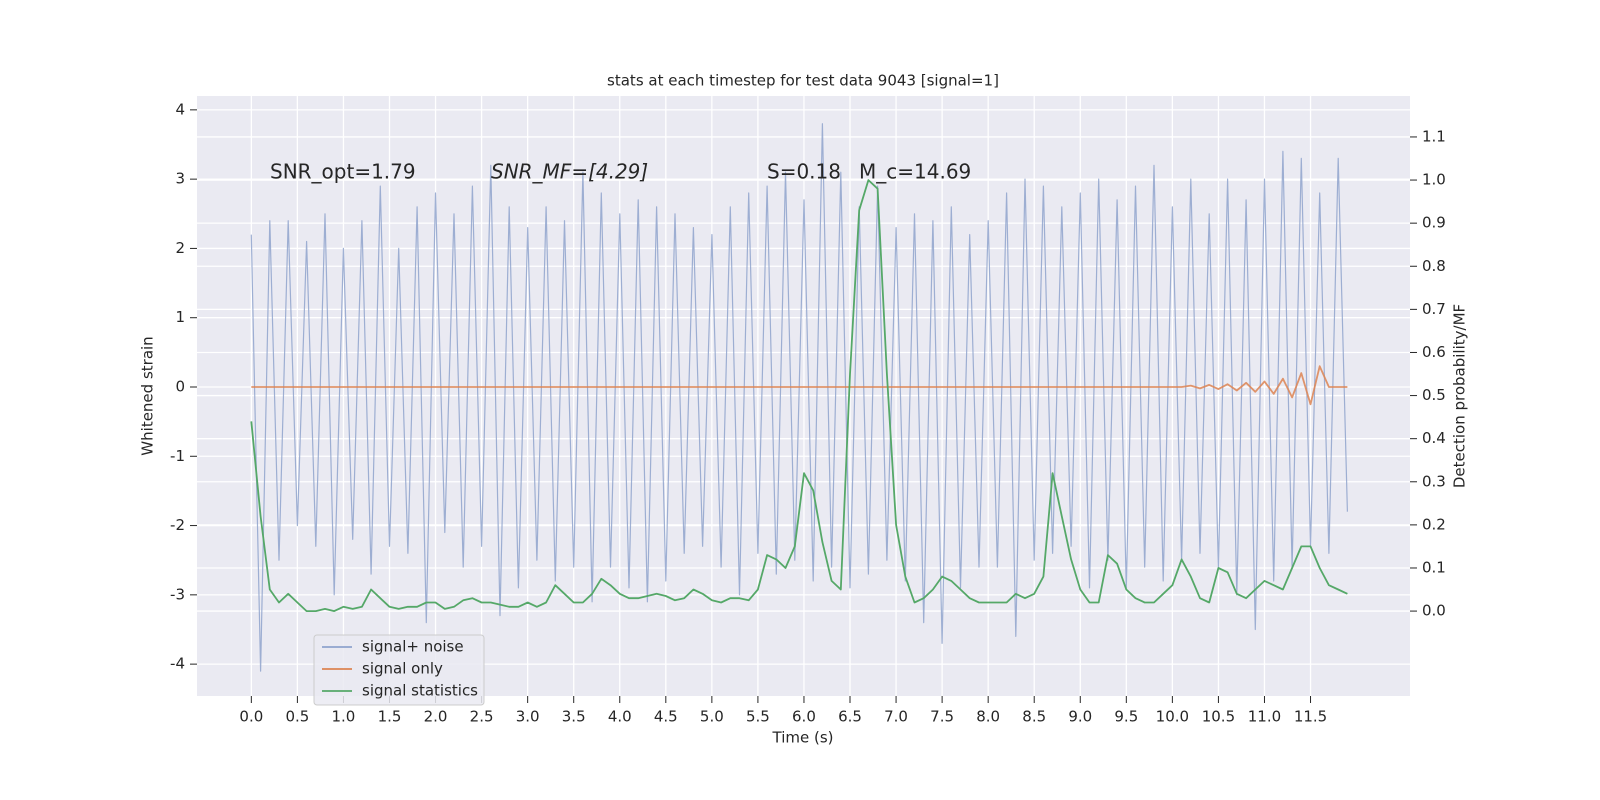 The image size is (1600, 800). Describe the element at coordinates (413, 647) in the screenshot. I see `legend-label: signal+ noise` at that location.